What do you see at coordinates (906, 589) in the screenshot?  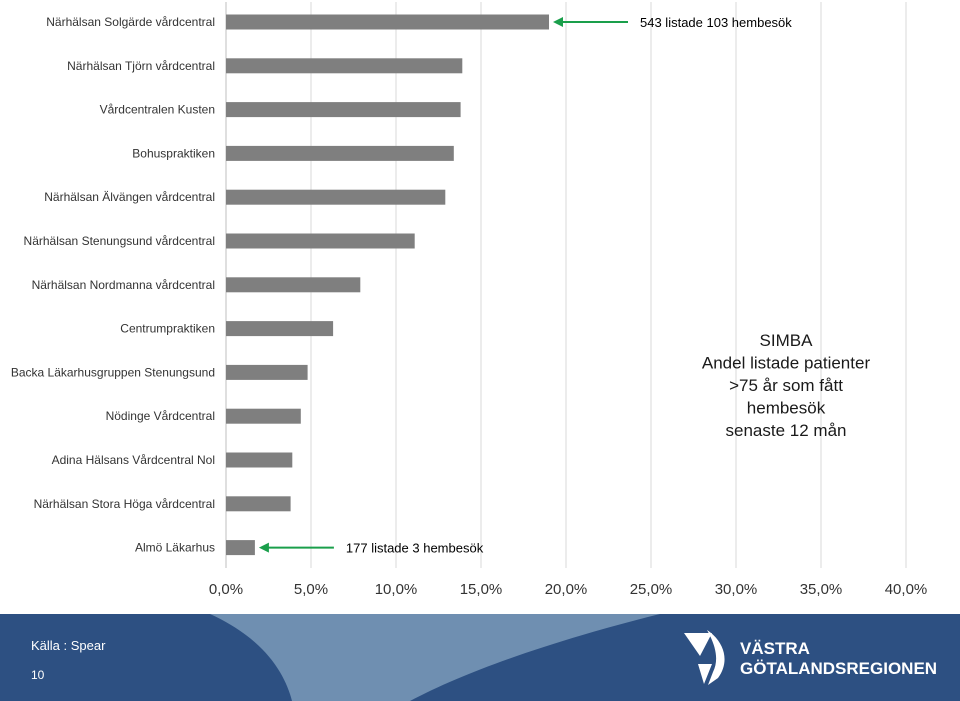 I see `x-tick-label: 40,0%` at bounding box center [906, 589].